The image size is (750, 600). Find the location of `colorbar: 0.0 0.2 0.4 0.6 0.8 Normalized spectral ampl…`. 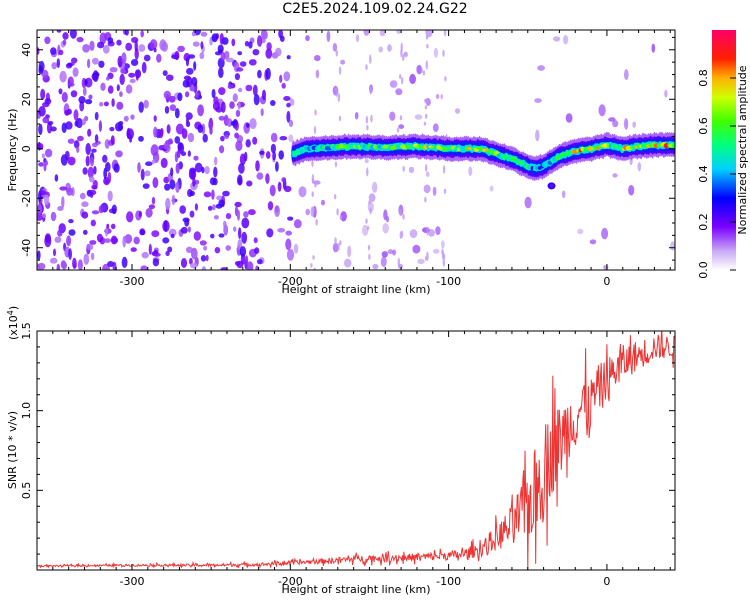

colorbar: 0.0 0.2 0.4 0.6 0.8 Normalized spectral ampl… is located at coordinates (723, 154).